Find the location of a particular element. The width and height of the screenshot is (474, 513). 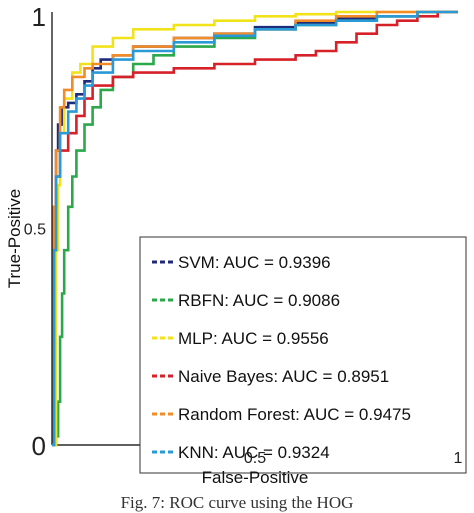

y-tick-label: 1 is located at coordinates (39, 17).